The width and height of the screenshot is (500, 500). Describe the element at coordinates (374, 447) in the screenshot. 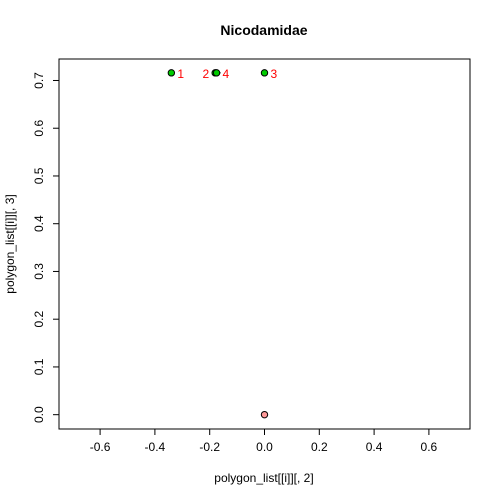

I see `x-tick-label: 0.4` at that location.